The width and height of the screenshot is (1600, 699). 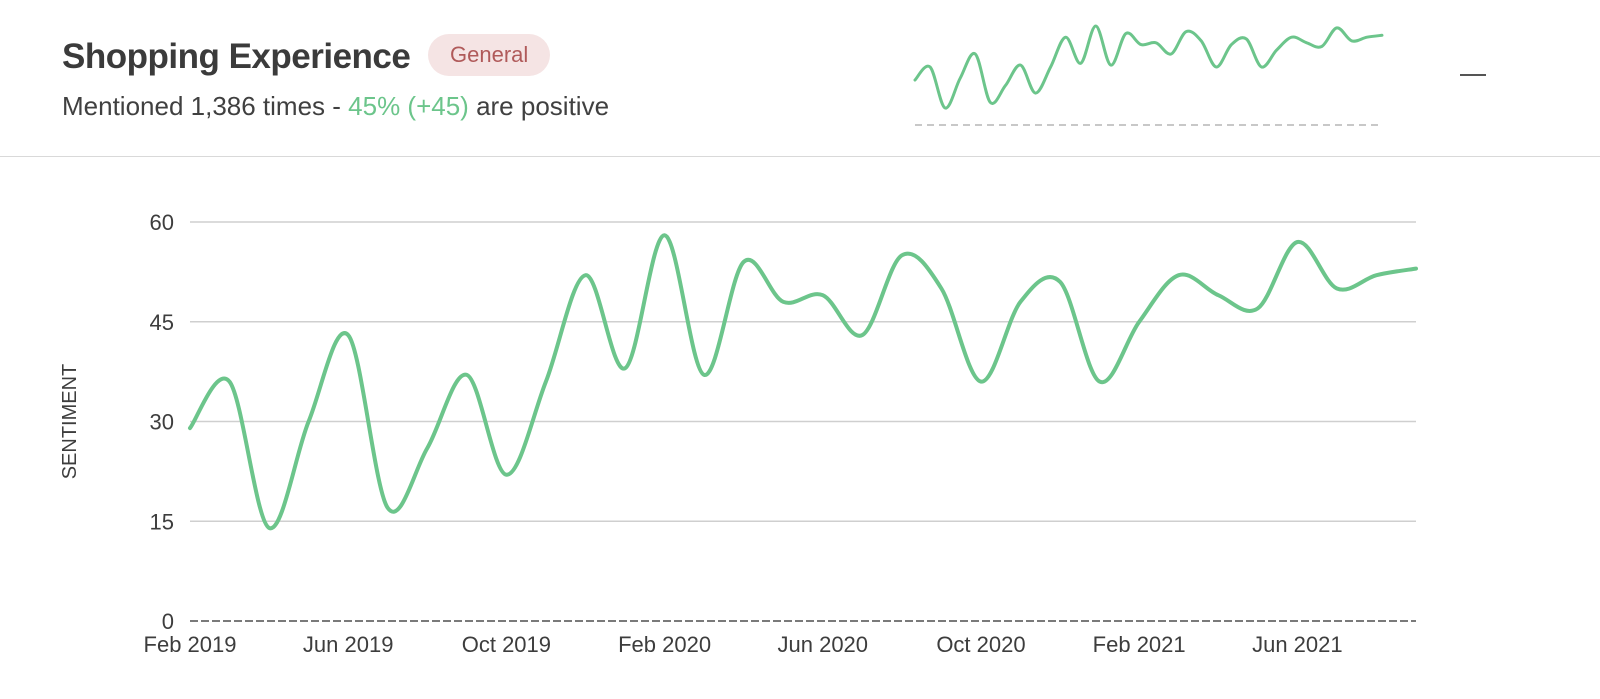 I want to click on x-tick-label: Jun 2021, so click(x=1297, y=644).